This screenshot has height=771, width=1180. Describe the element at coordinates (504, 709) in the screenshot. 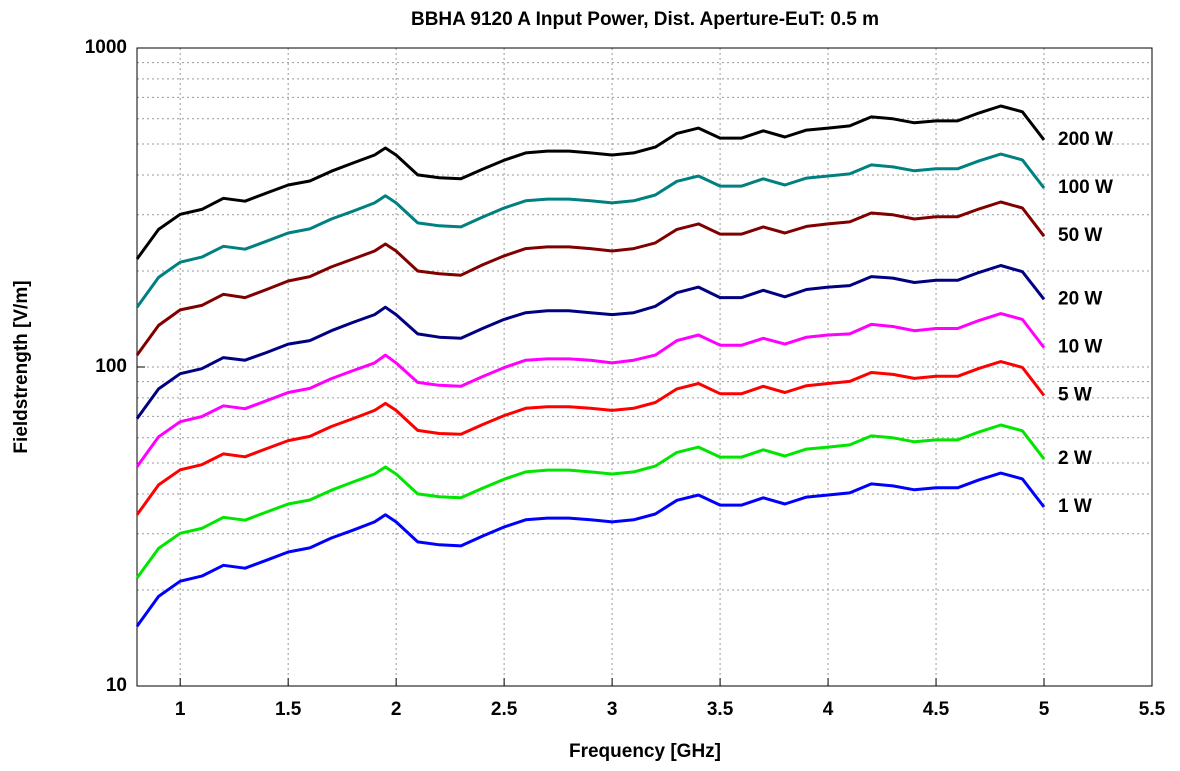

I see `x-tick-label: 2.5` at that location.